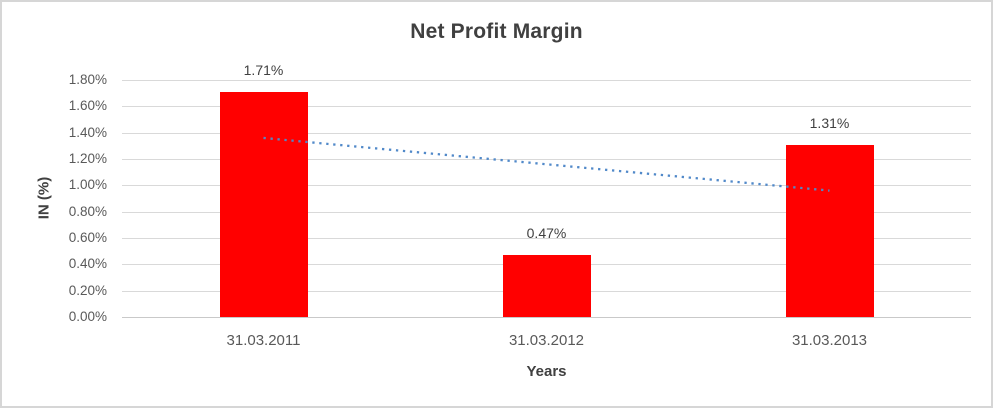  I want to click on chart-title: Net Profit Margin, so click(496, 31).